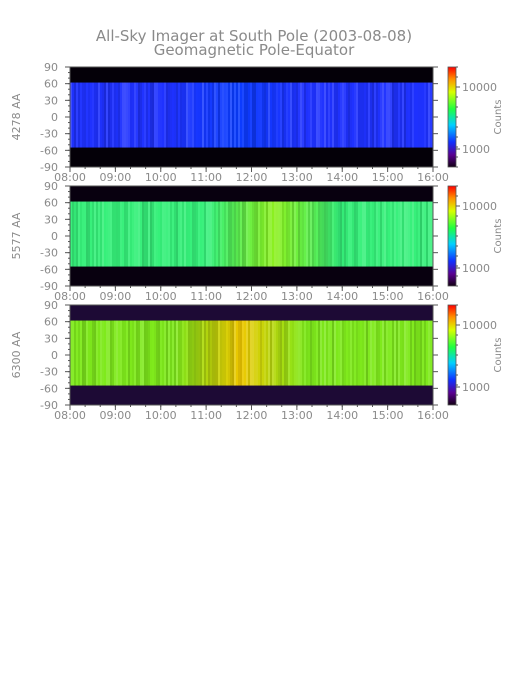  What do you see at coordinates (51, 100) in the screenshot?
I see `y-tick-label: 30` at bounding box center [51, 100].